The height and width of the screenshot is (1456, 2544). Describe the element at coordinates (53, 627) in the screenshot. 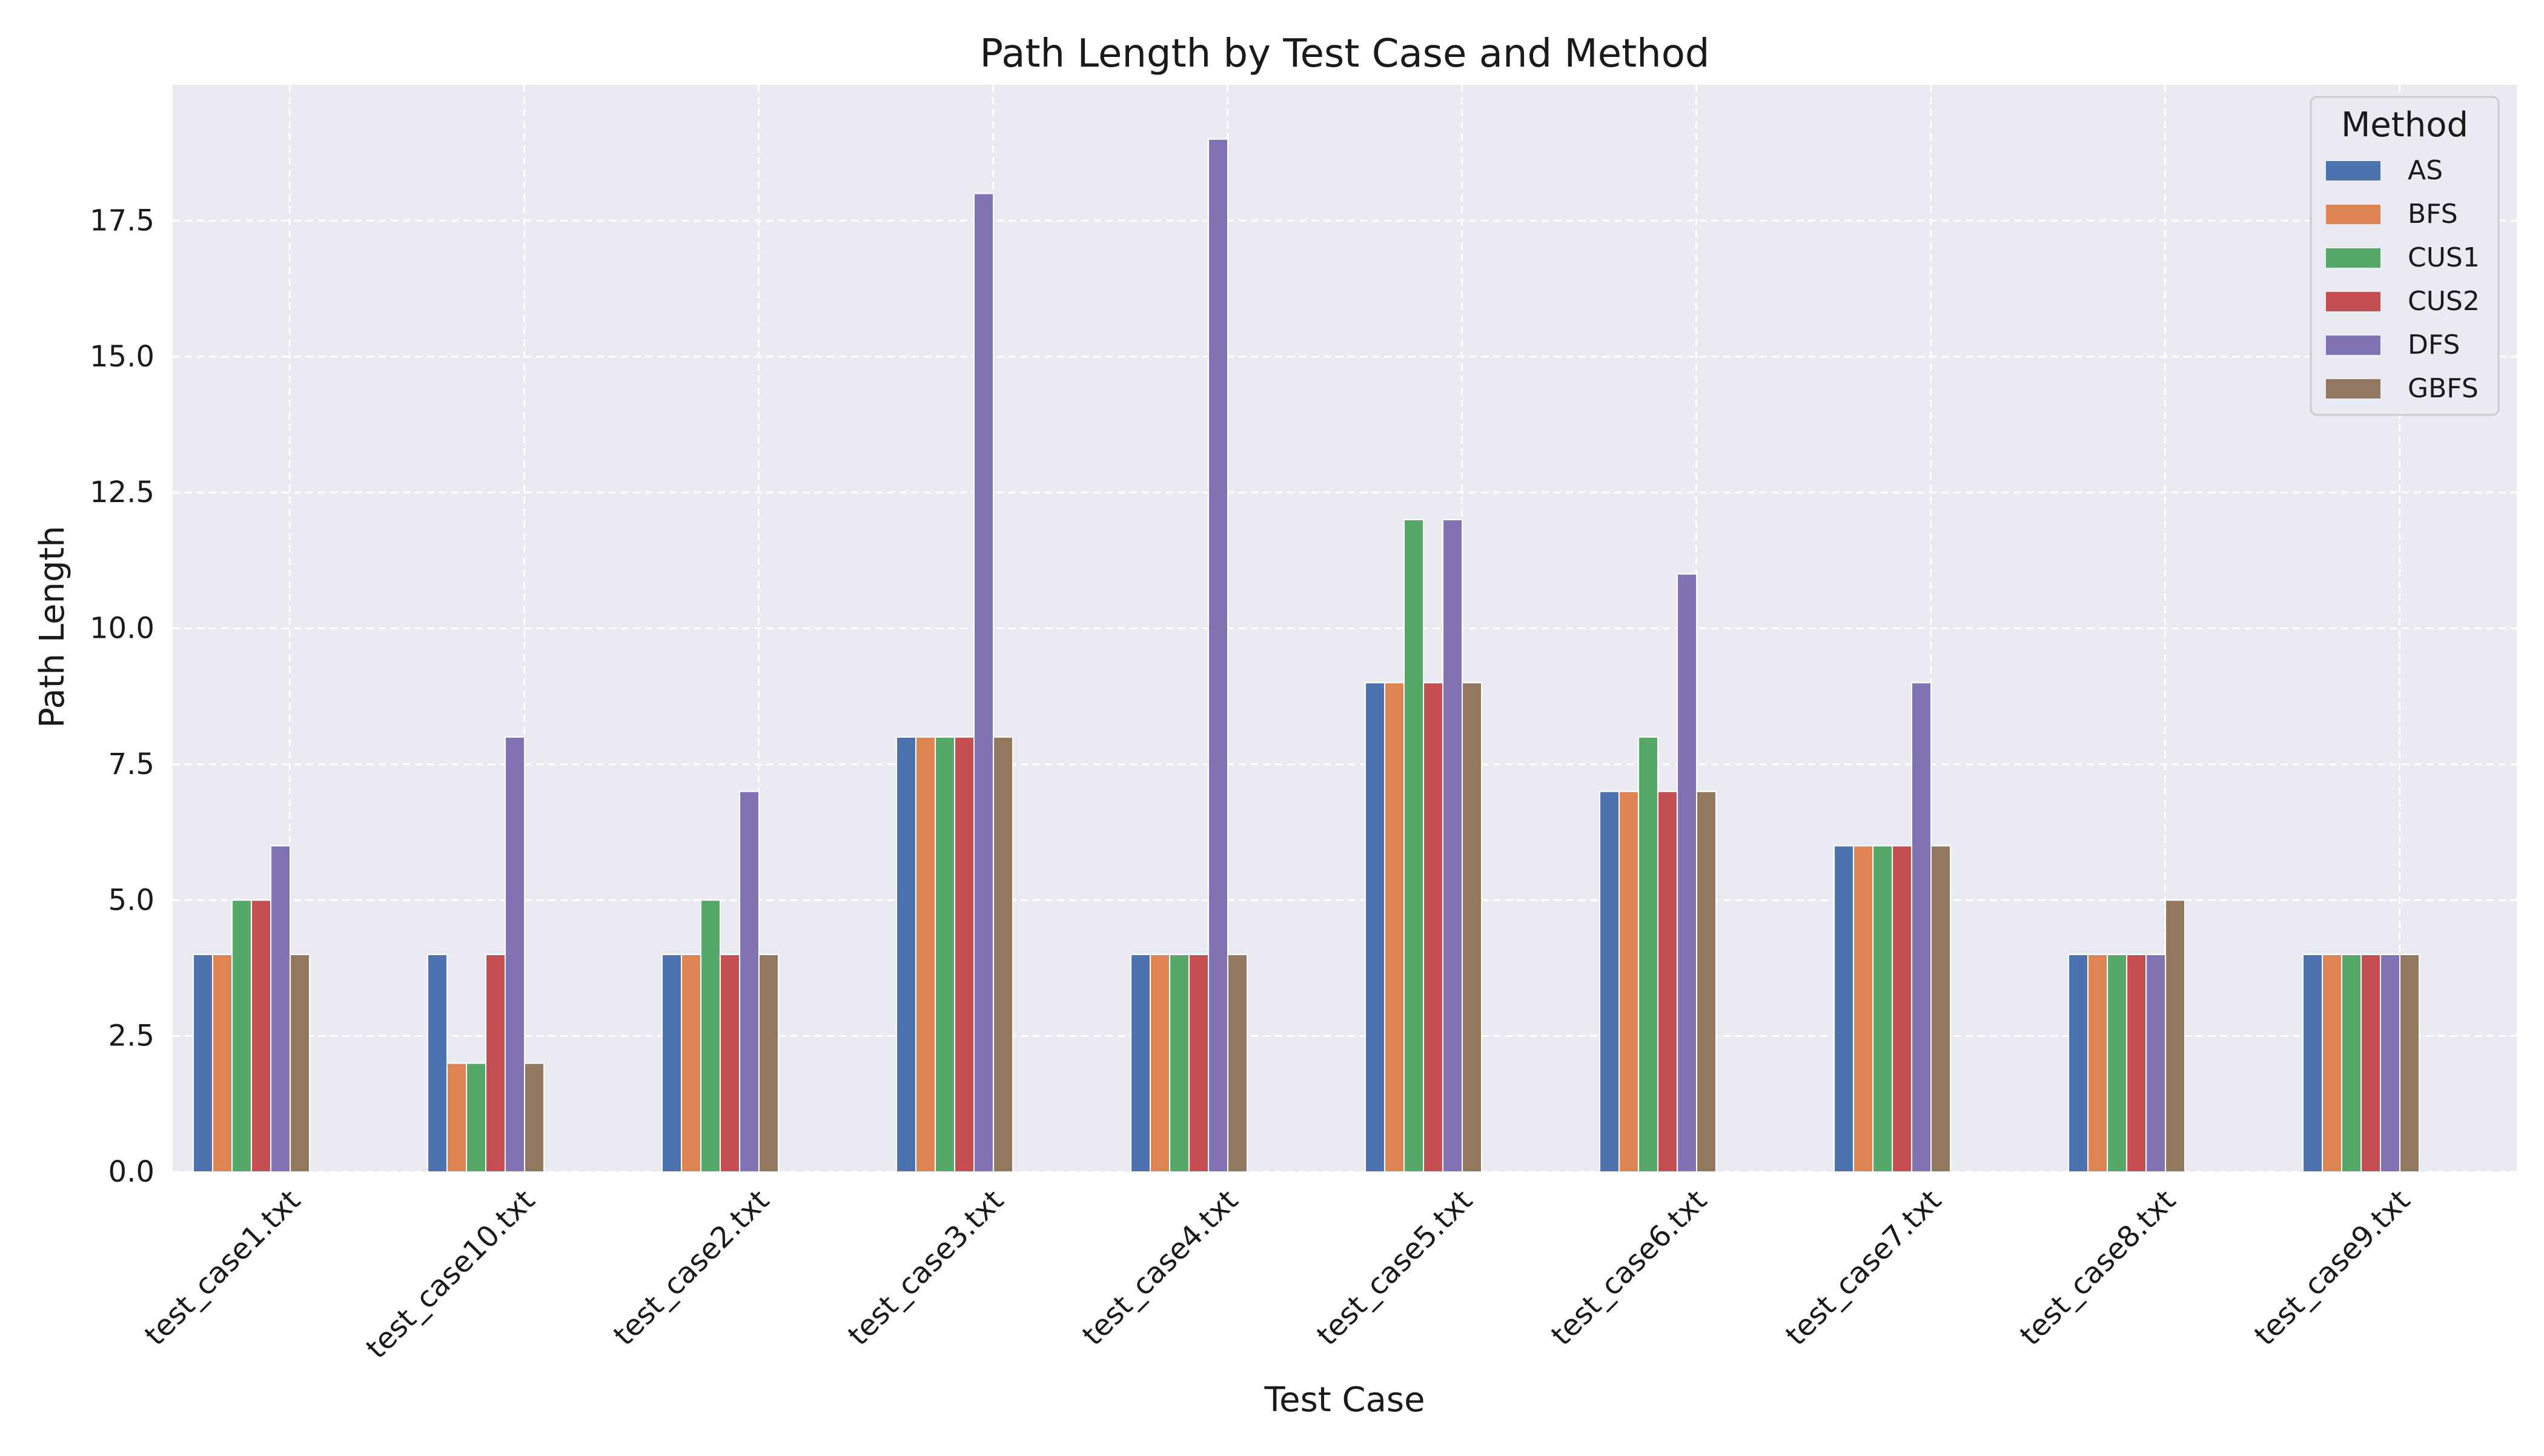

I see `y-axis-label: Path Length` at that location.